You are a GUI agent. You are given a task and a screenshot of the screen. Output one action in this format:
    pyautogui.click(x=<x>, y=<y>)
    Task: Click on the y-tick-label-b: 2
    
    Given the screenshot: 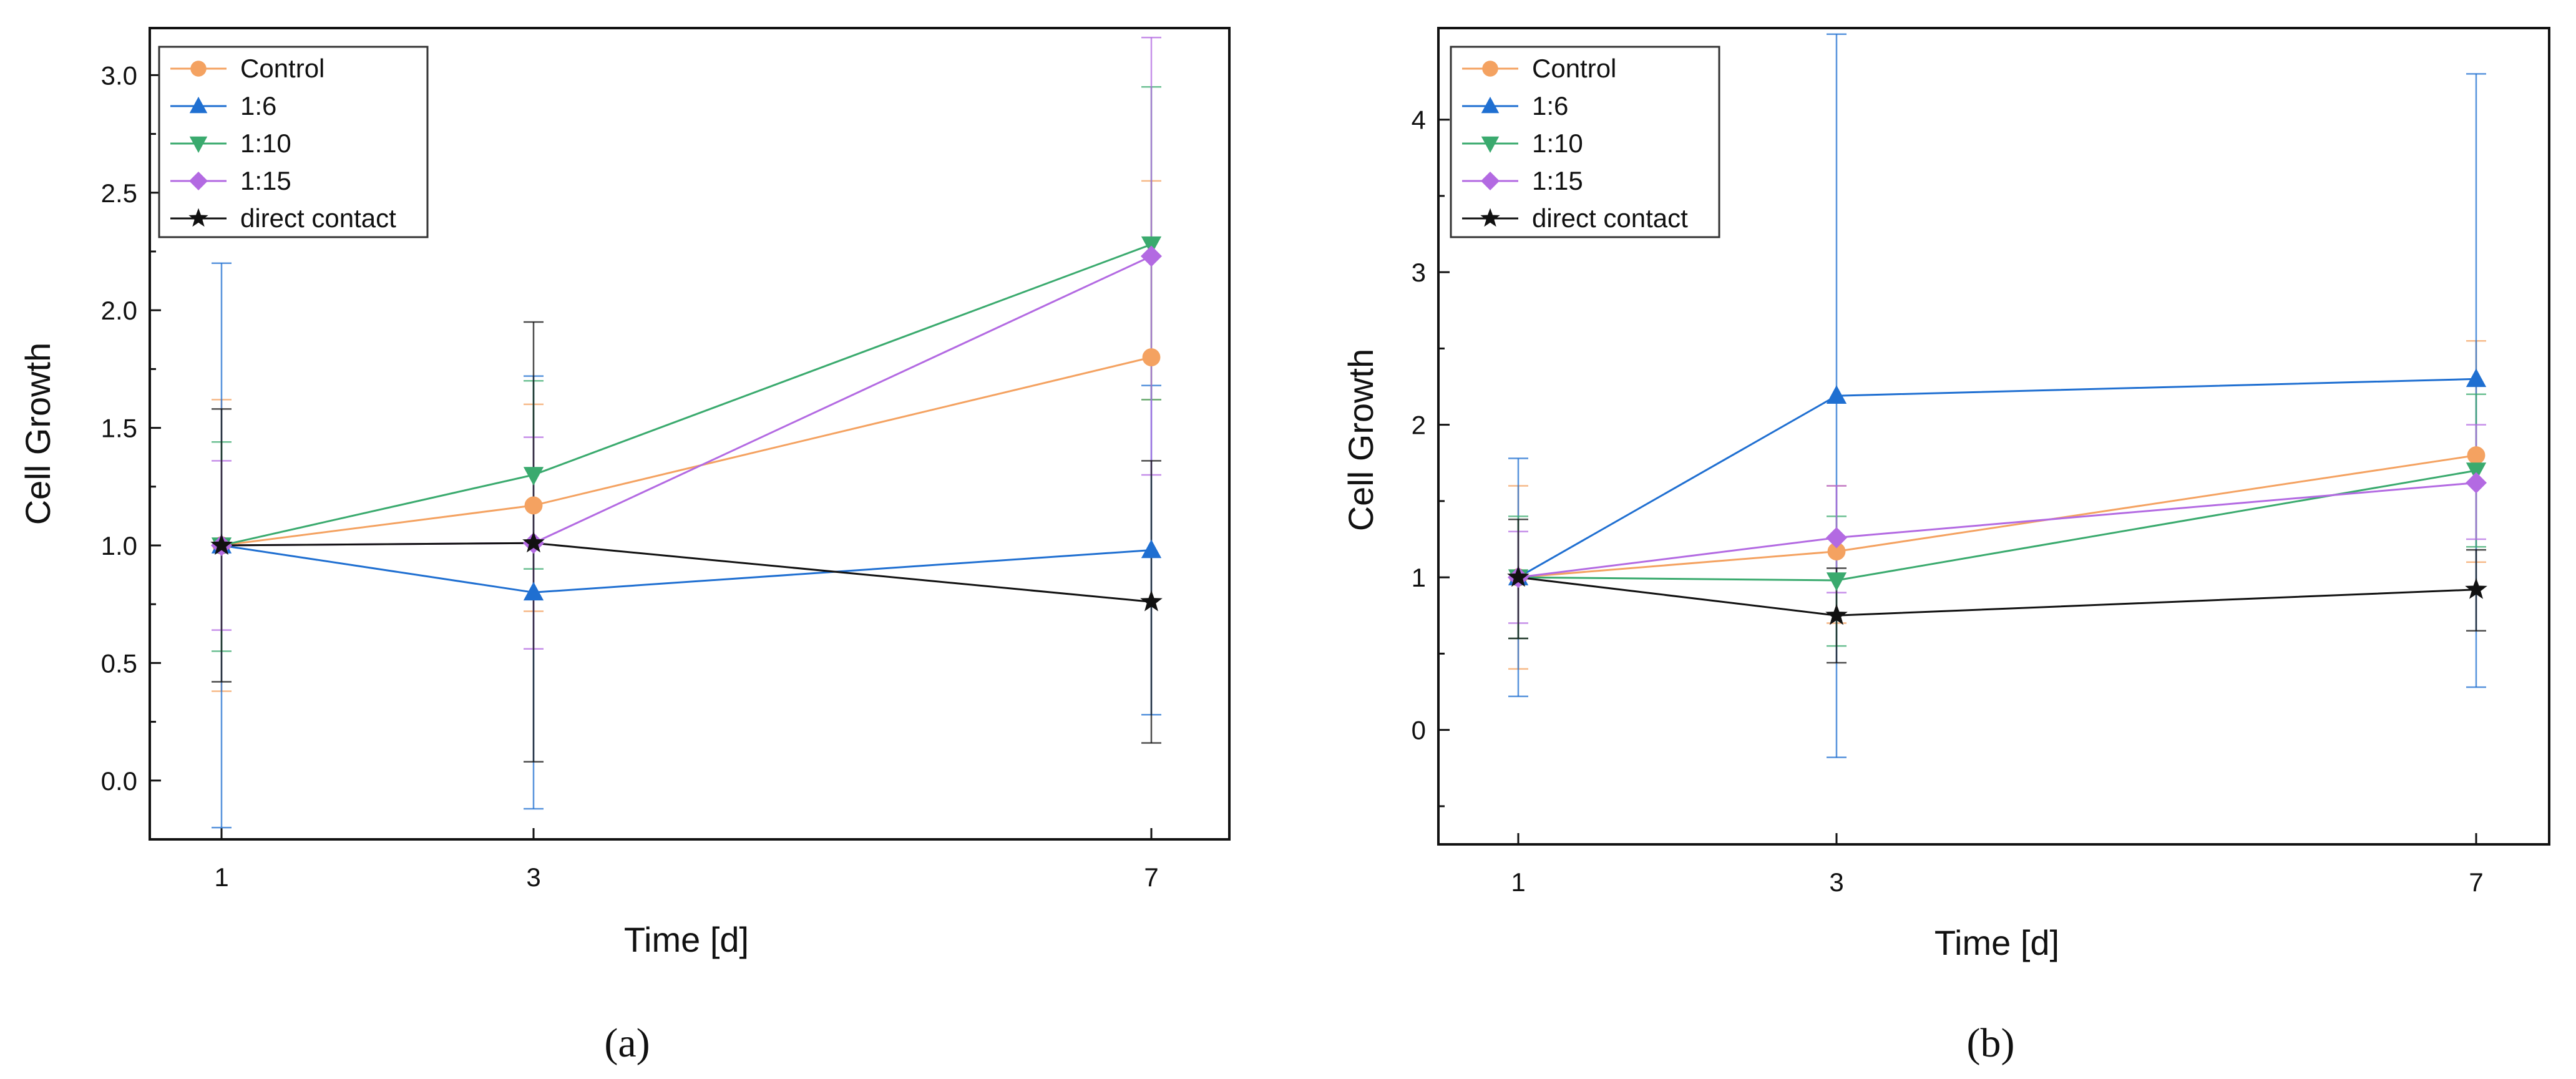 What is the action you would take?
    pyautogui.click(x=1419, y=425)
    